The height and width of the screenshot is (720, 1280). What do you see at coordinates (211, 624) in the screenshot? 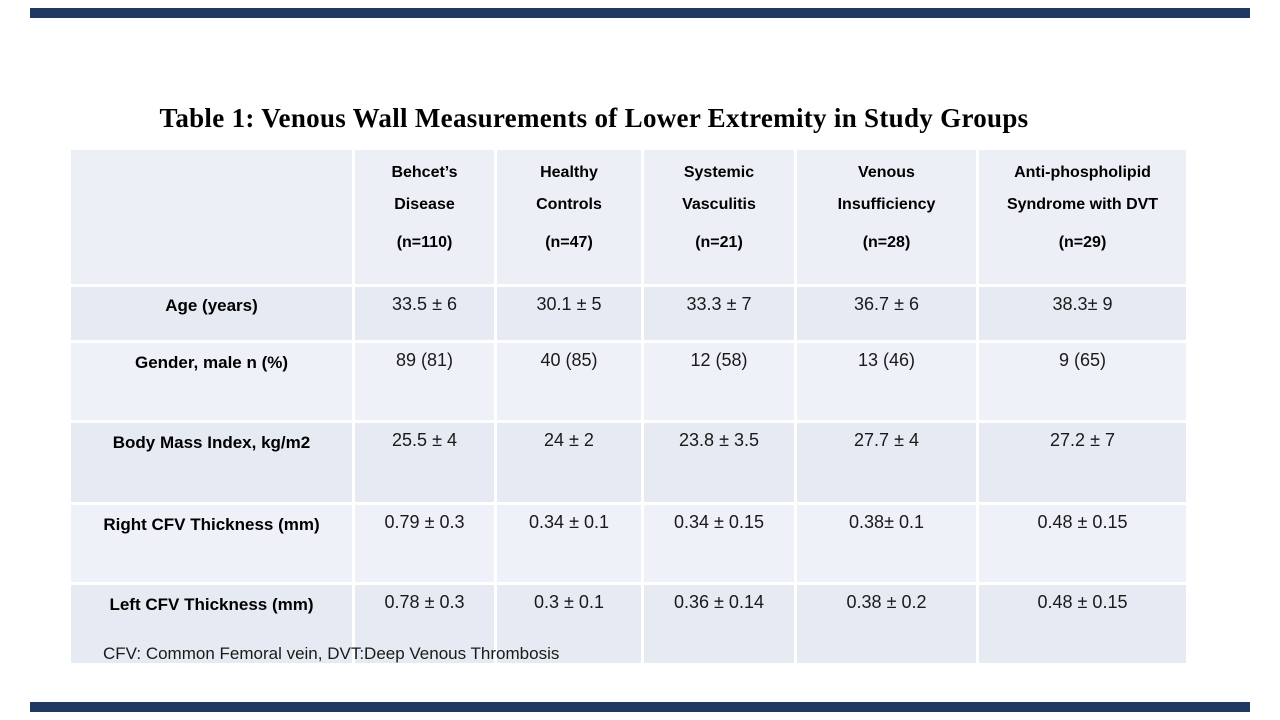
I see `row-label: Left CFV Thickness (mm)` at bounding box center [211, 624].